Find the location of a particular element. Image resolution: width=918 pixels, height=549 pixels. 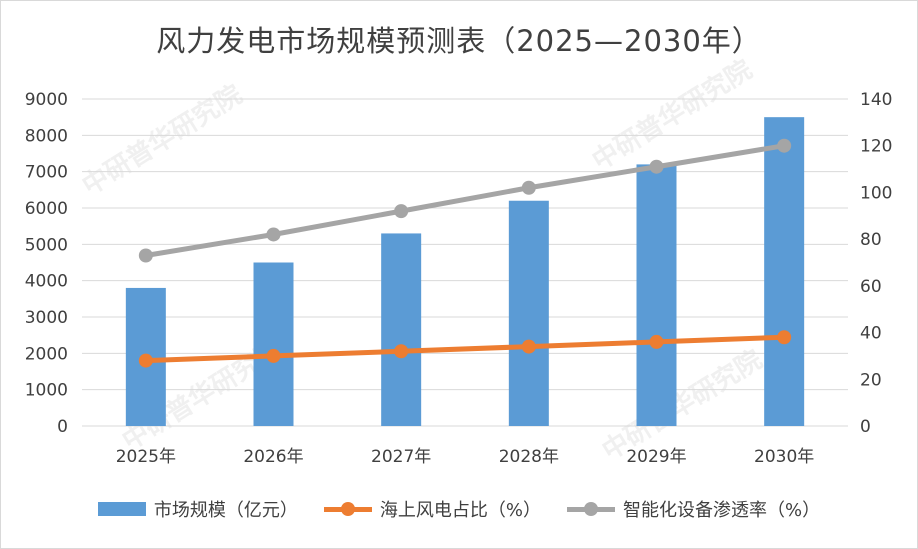

left-axis-tick-label: 7000 is located at coordinates (46, 173).